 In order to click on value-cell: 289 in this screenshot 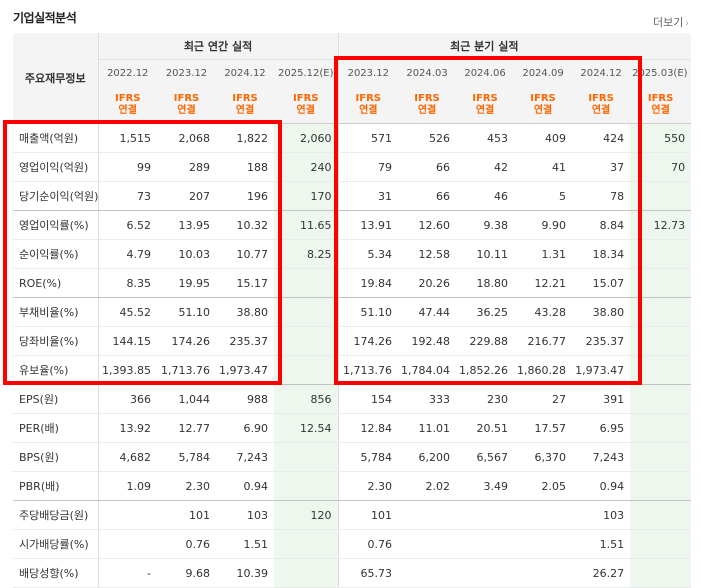, I will do `click(186, 167)`.